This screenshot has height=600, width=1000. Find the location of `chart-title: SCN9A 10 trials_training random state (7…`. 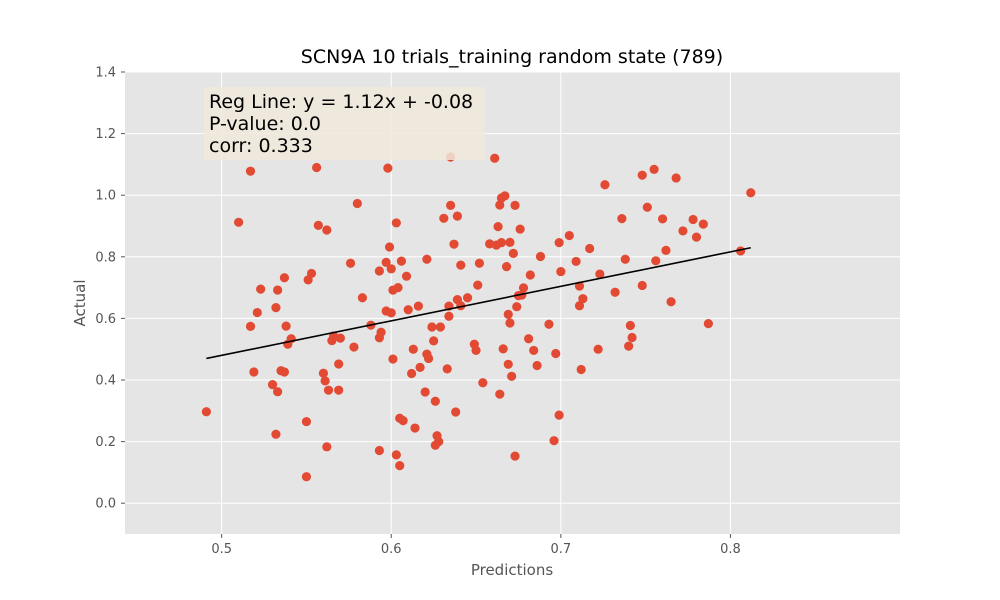

chart-title: SCN9A 10 trials_training random state (7… is located at coordinates (512, 57).